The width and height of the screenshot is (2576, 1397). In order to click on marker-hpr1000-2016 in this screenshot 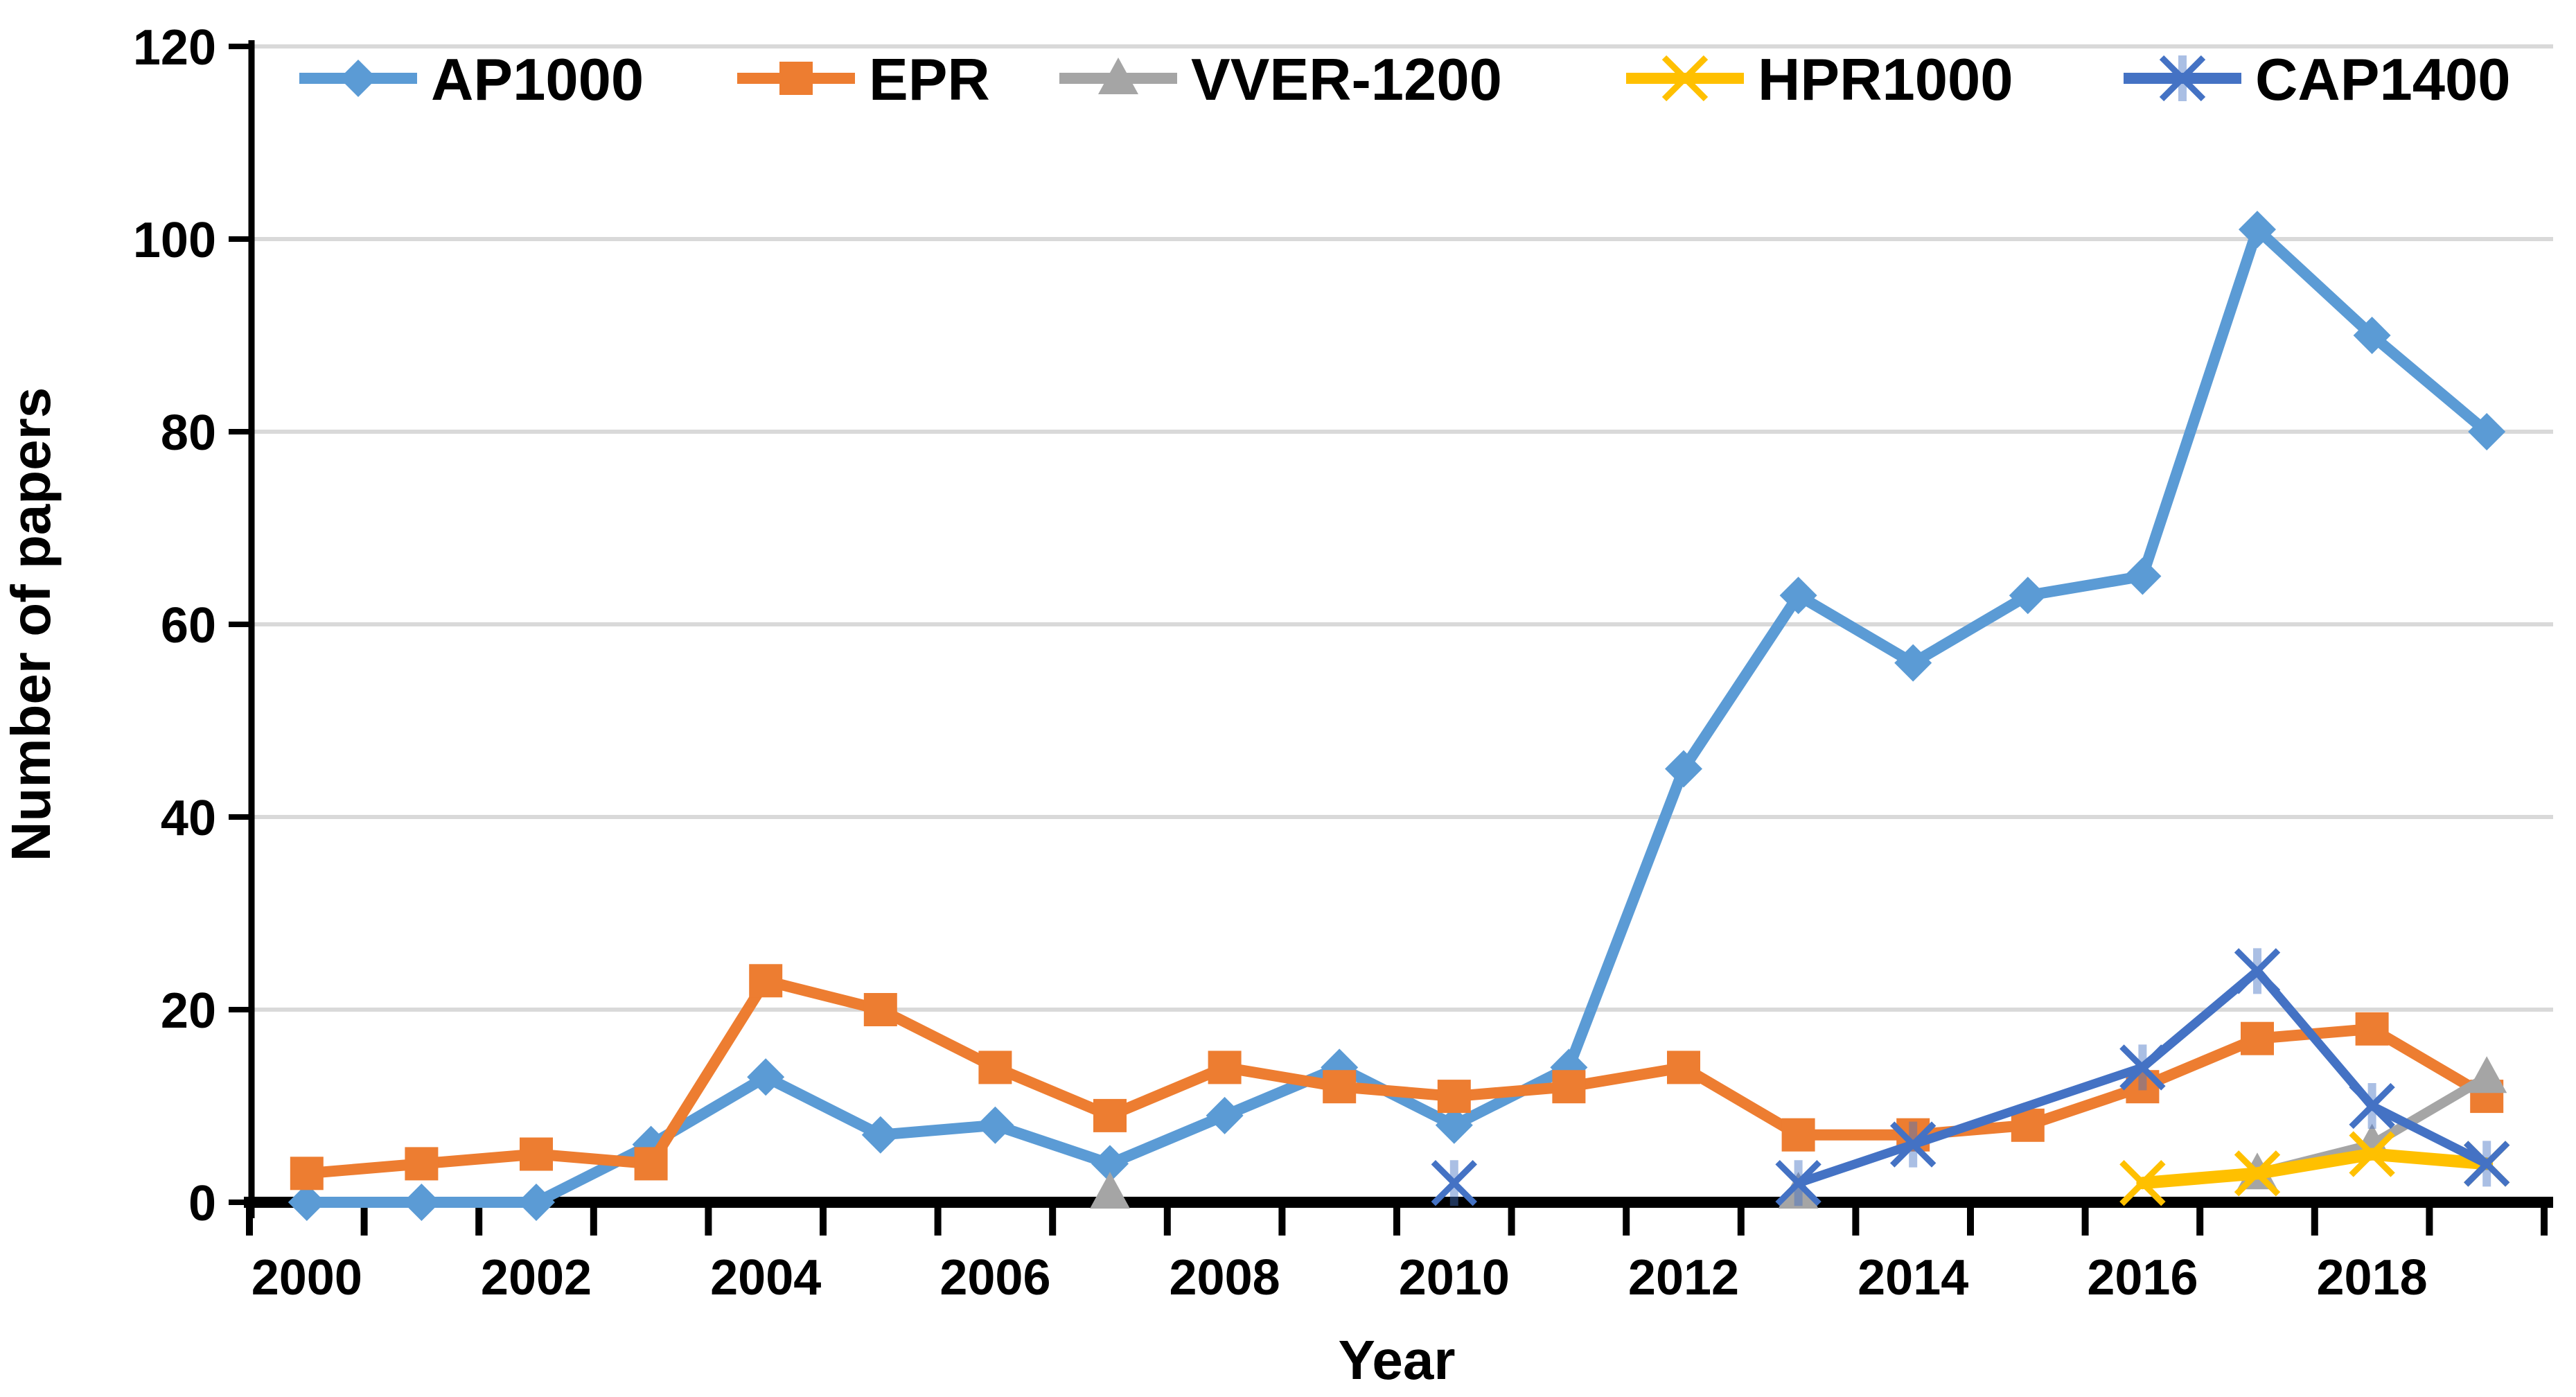, I will do `click(2142, 1183)`.